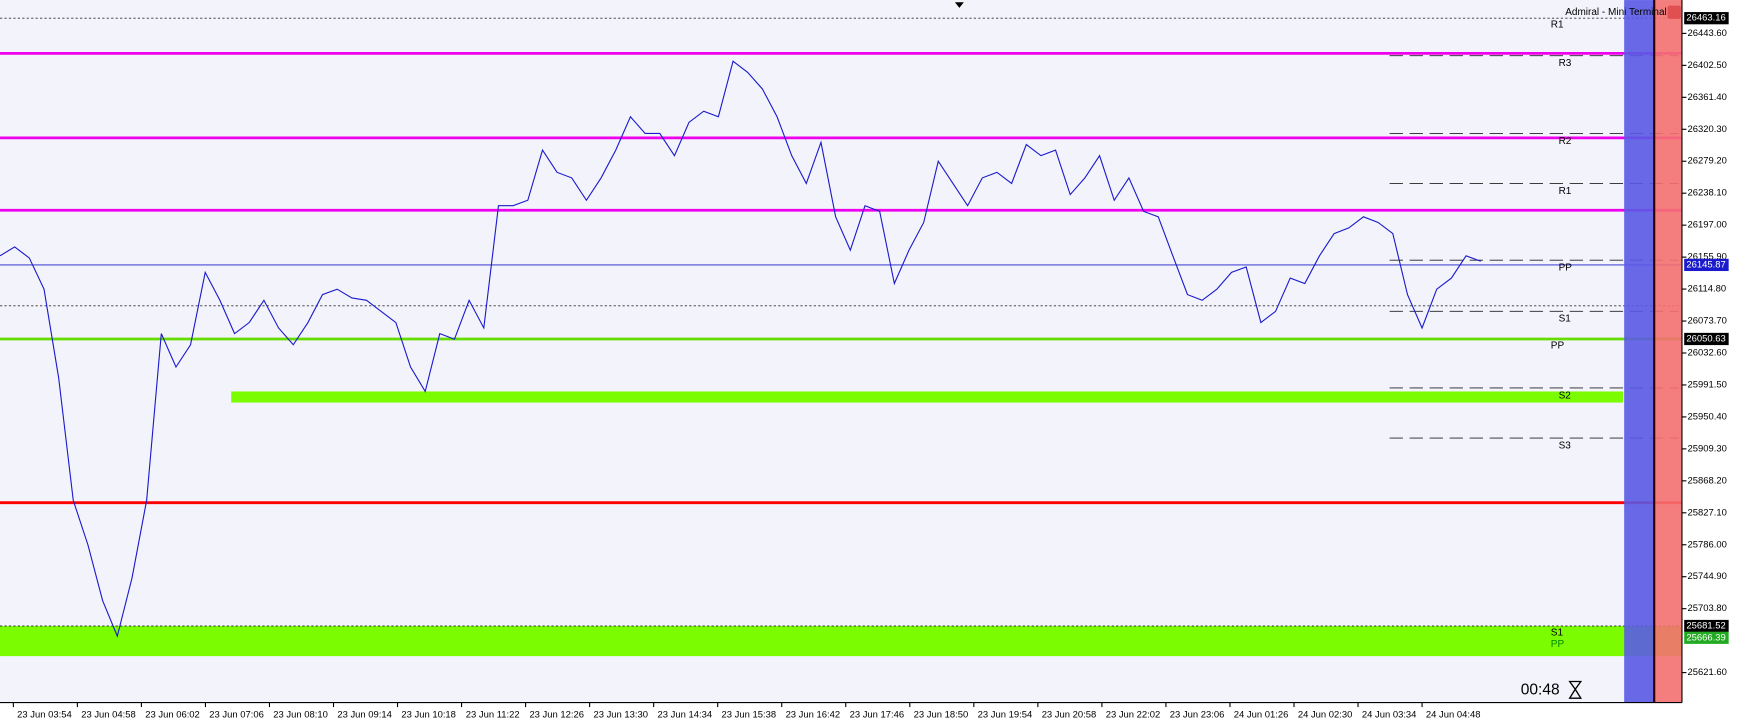 Image resolution: width=1742 pixels, height=726 pixels. I want to click on x-tick-label: 23 Jun 14:34, so click(685, 714).